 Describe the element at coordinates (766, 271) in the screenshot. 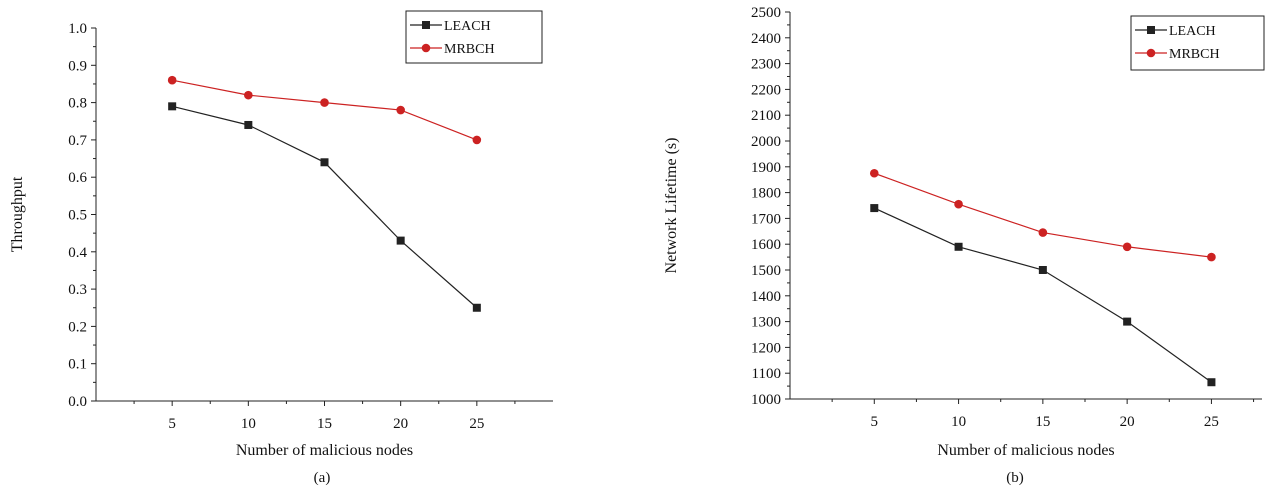

I see `chart-1-y-tick-label: 1500` at that location.